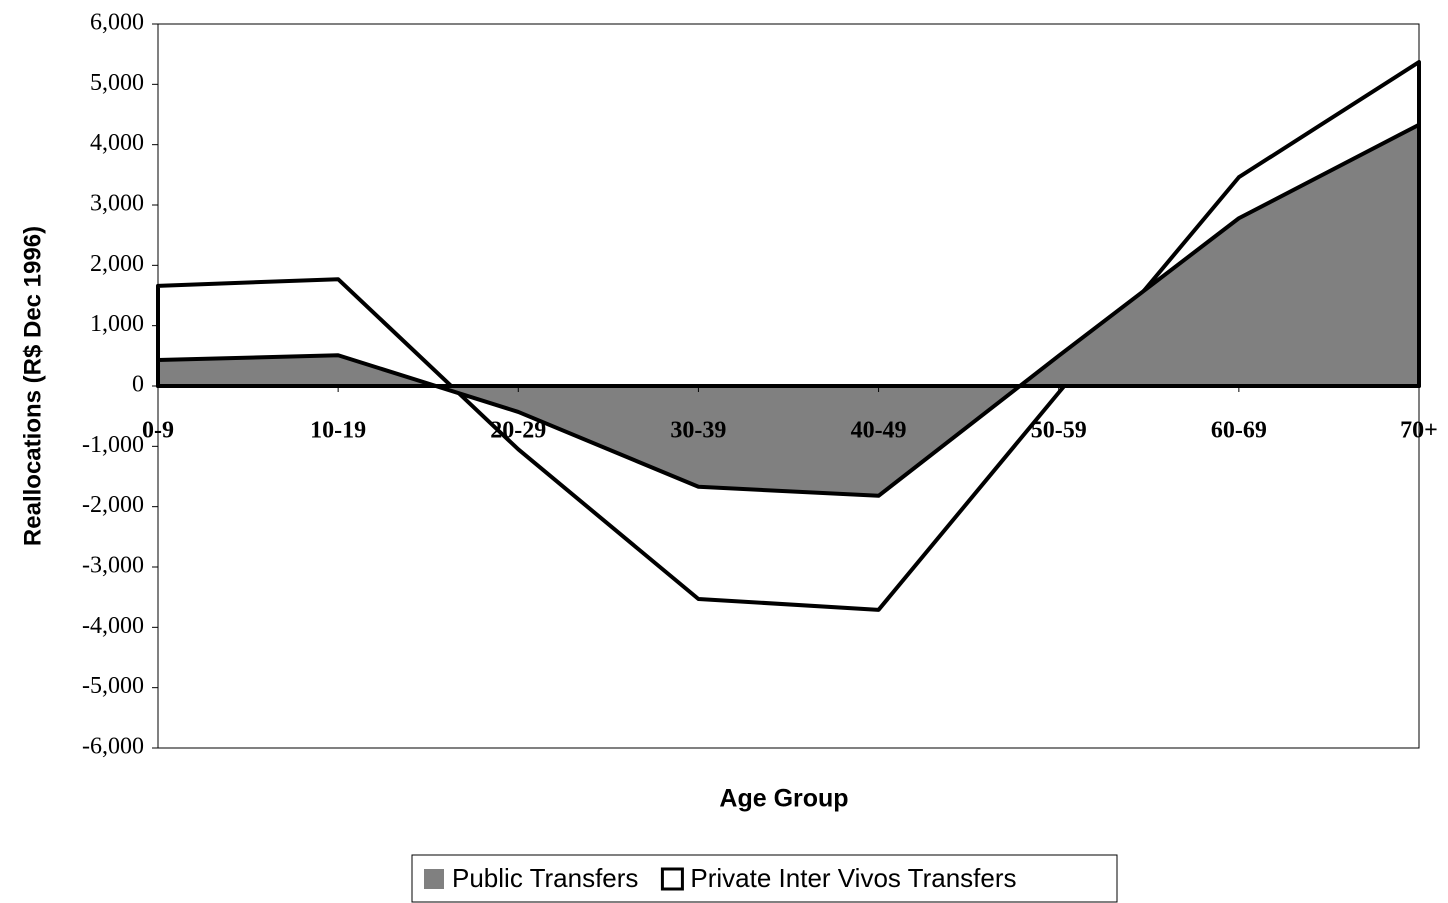  Describe the element at coordinates (1239, 431) in the screenshot. I see `x-tick-label: 60-69` at that location.